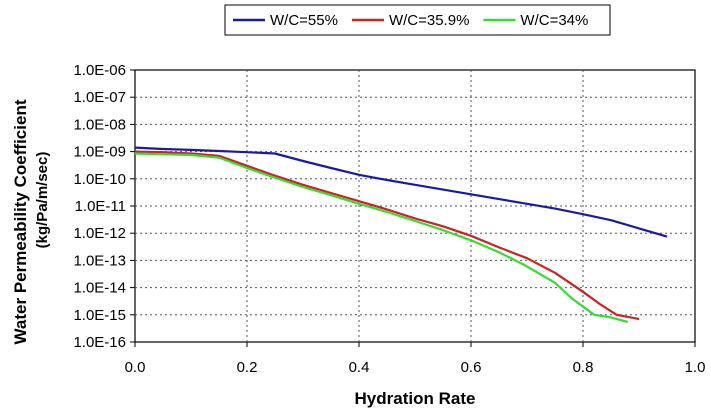 This screenshot has width=711, height=414. What do you see at coordinates (99, 288) in the screenshot?
I see `y-tick-label: 1.0E-14` at bounding box center [99, 288].